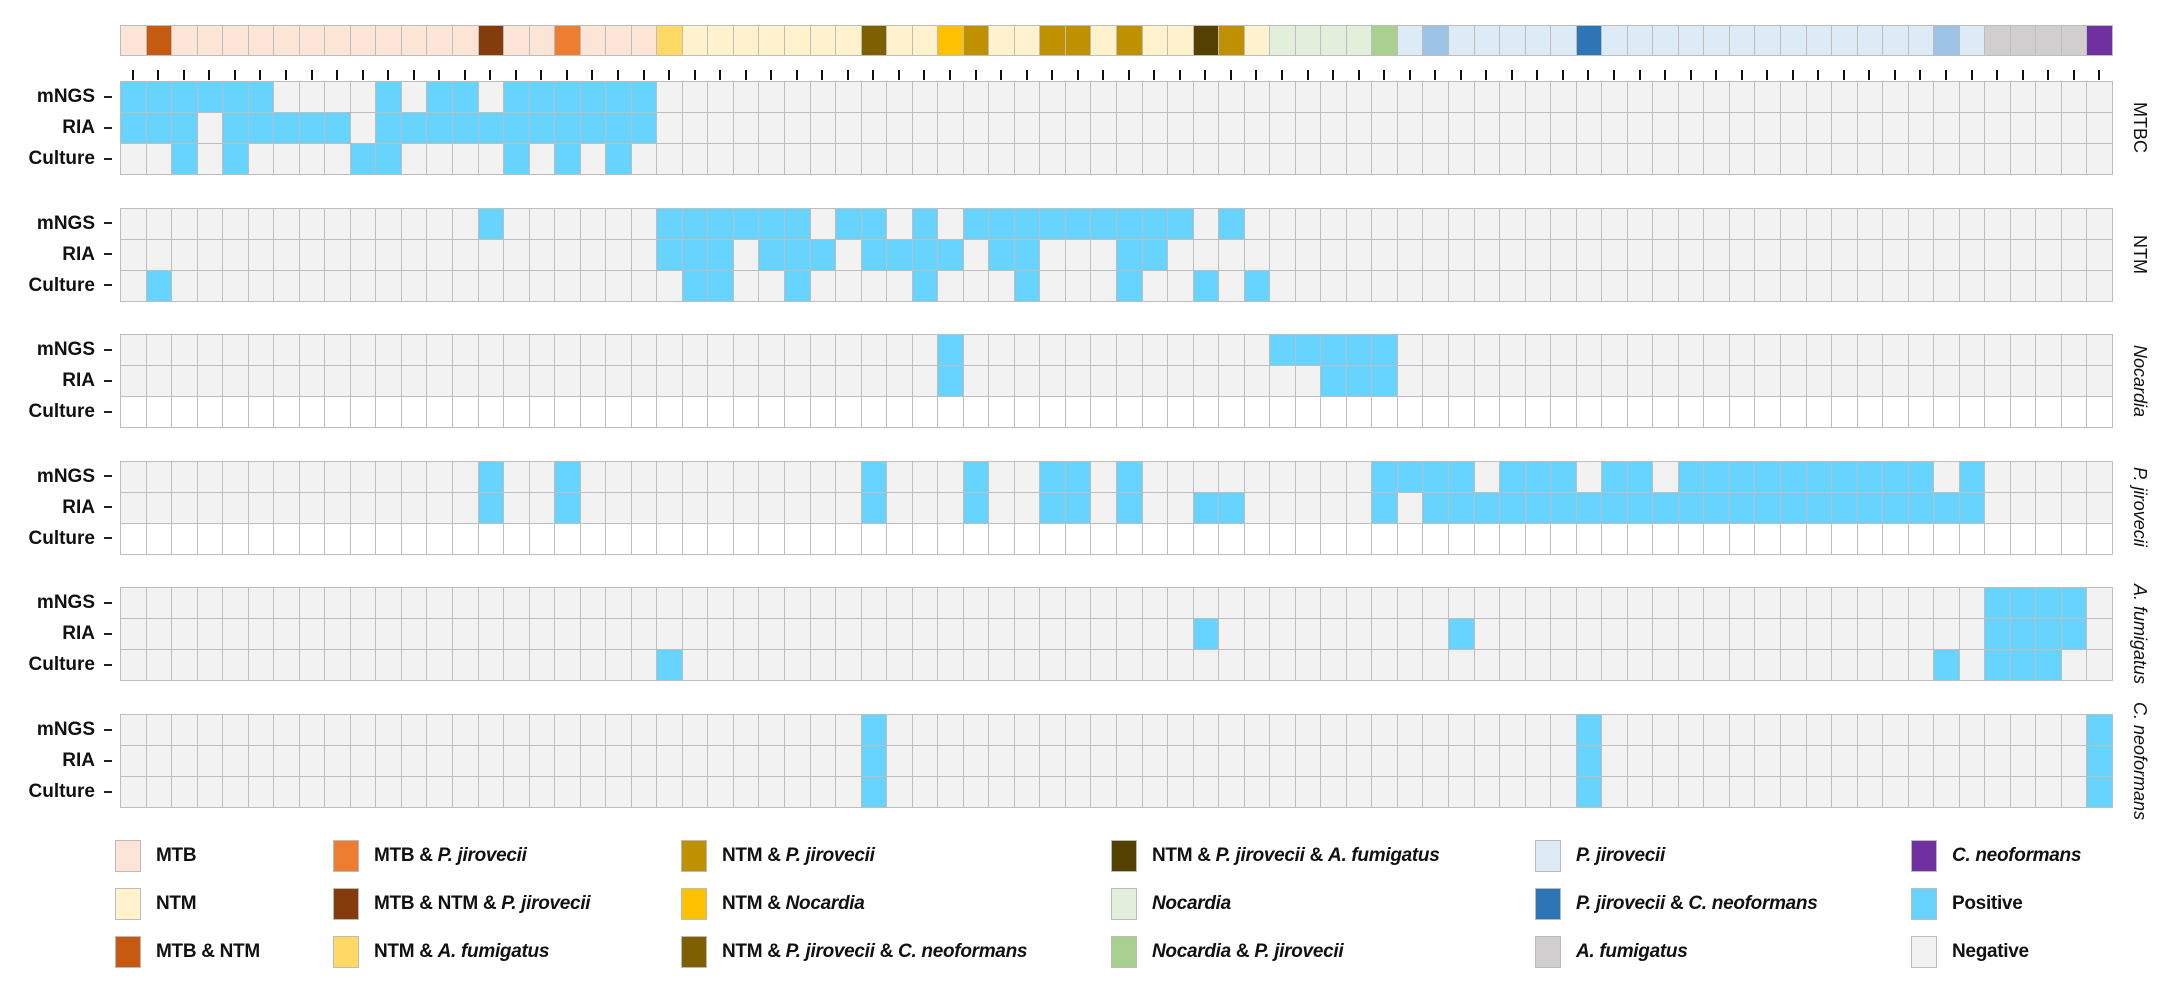 The width and height of the screenshot is (2162, 988). I want to click on legend-label: Positive, so click(1987, 904).